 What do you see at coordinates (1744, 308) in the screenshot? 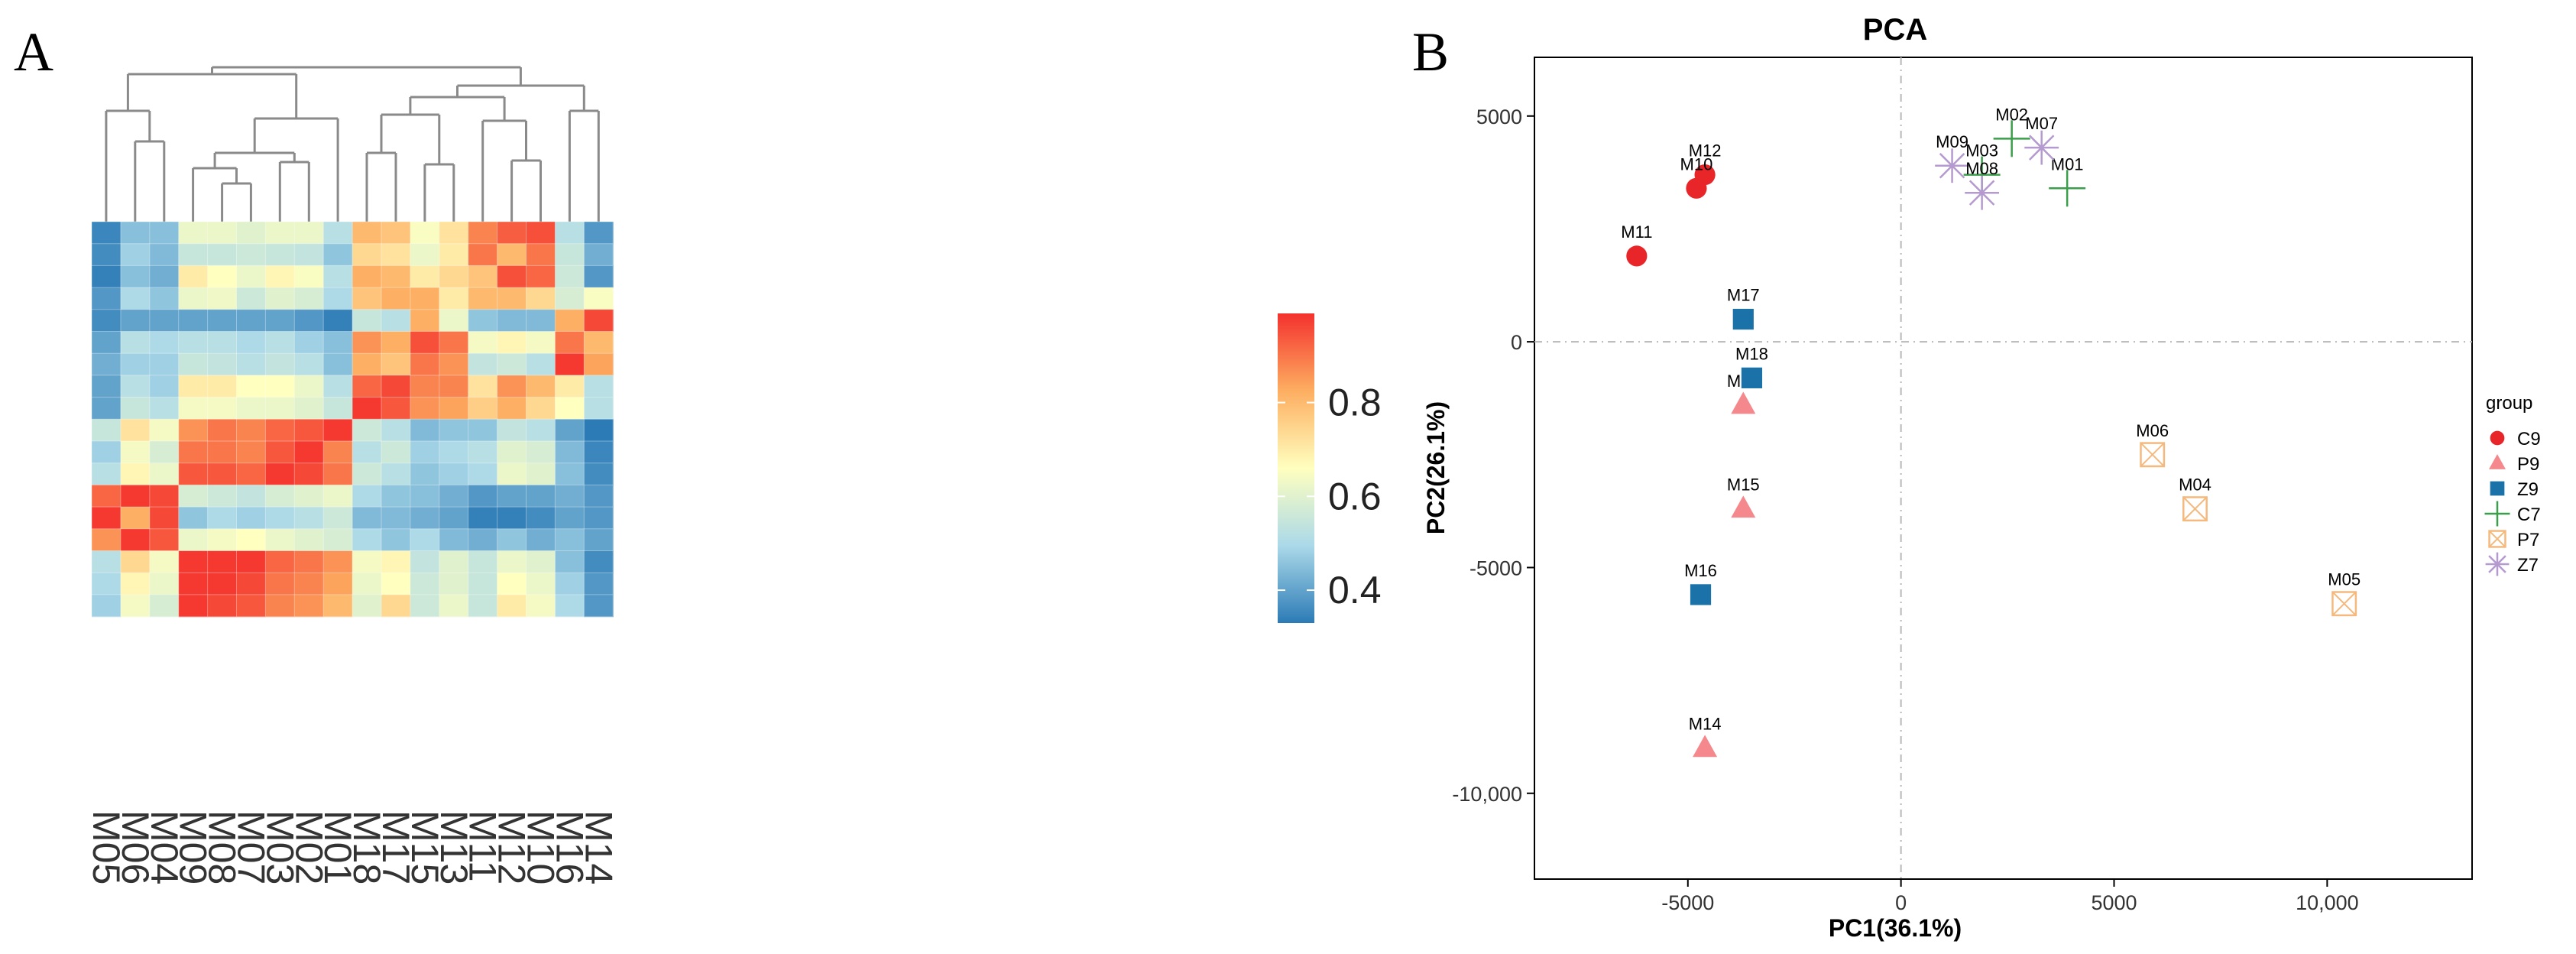
I see `pca-point-m17: M17` at bounding box center [1744, 308].